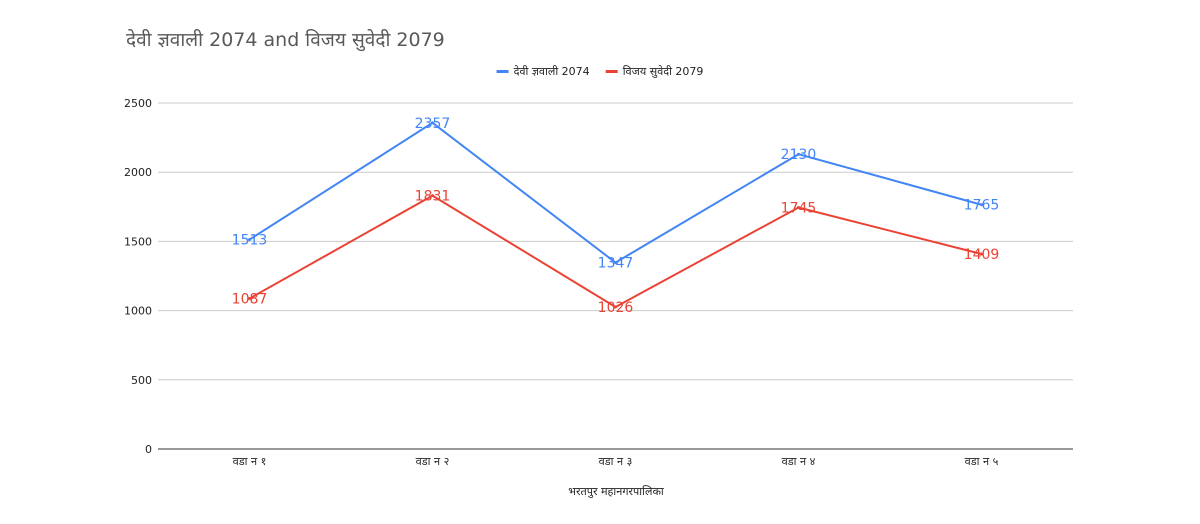  I want to click on data-label: 2130, so click(799, 155).